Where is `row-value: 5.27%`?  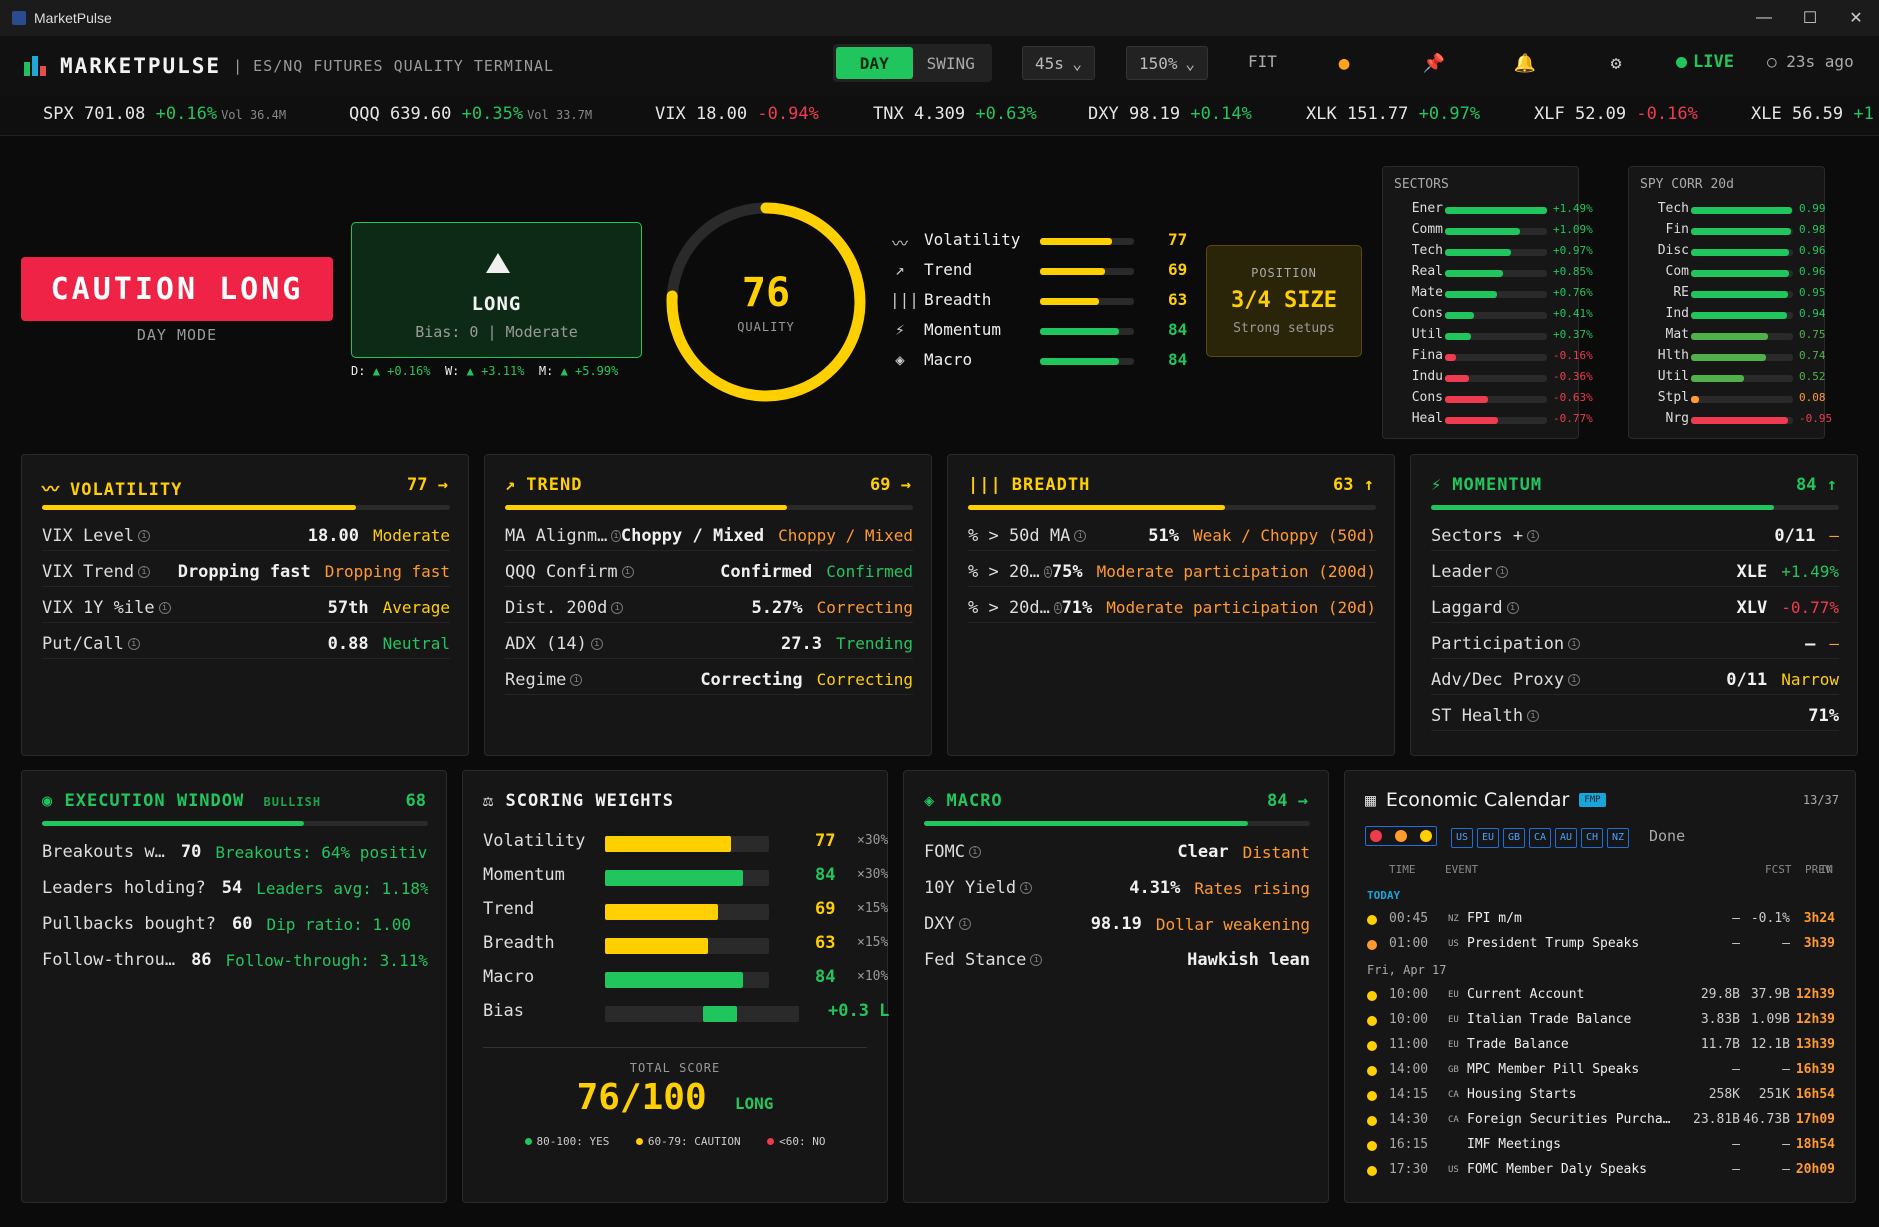 row-value: 5.27% is located at coordinates (777, 607).